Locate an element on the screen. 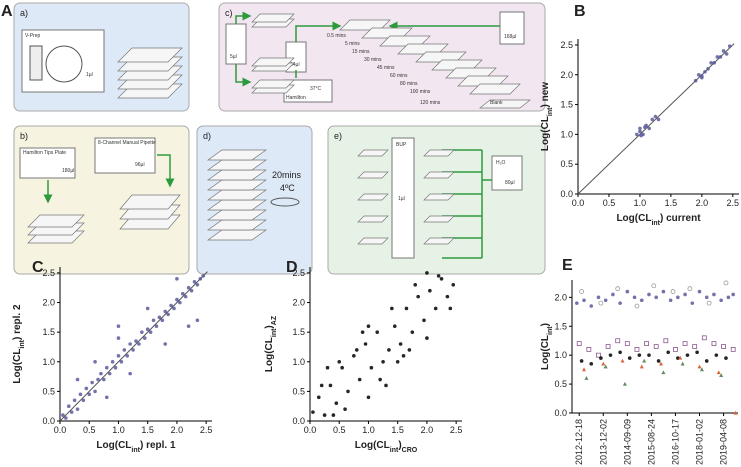 Image resolution: width=741 pixels, height=467 pixels. time-label: 45 mins is located at coordinates (386, 68).